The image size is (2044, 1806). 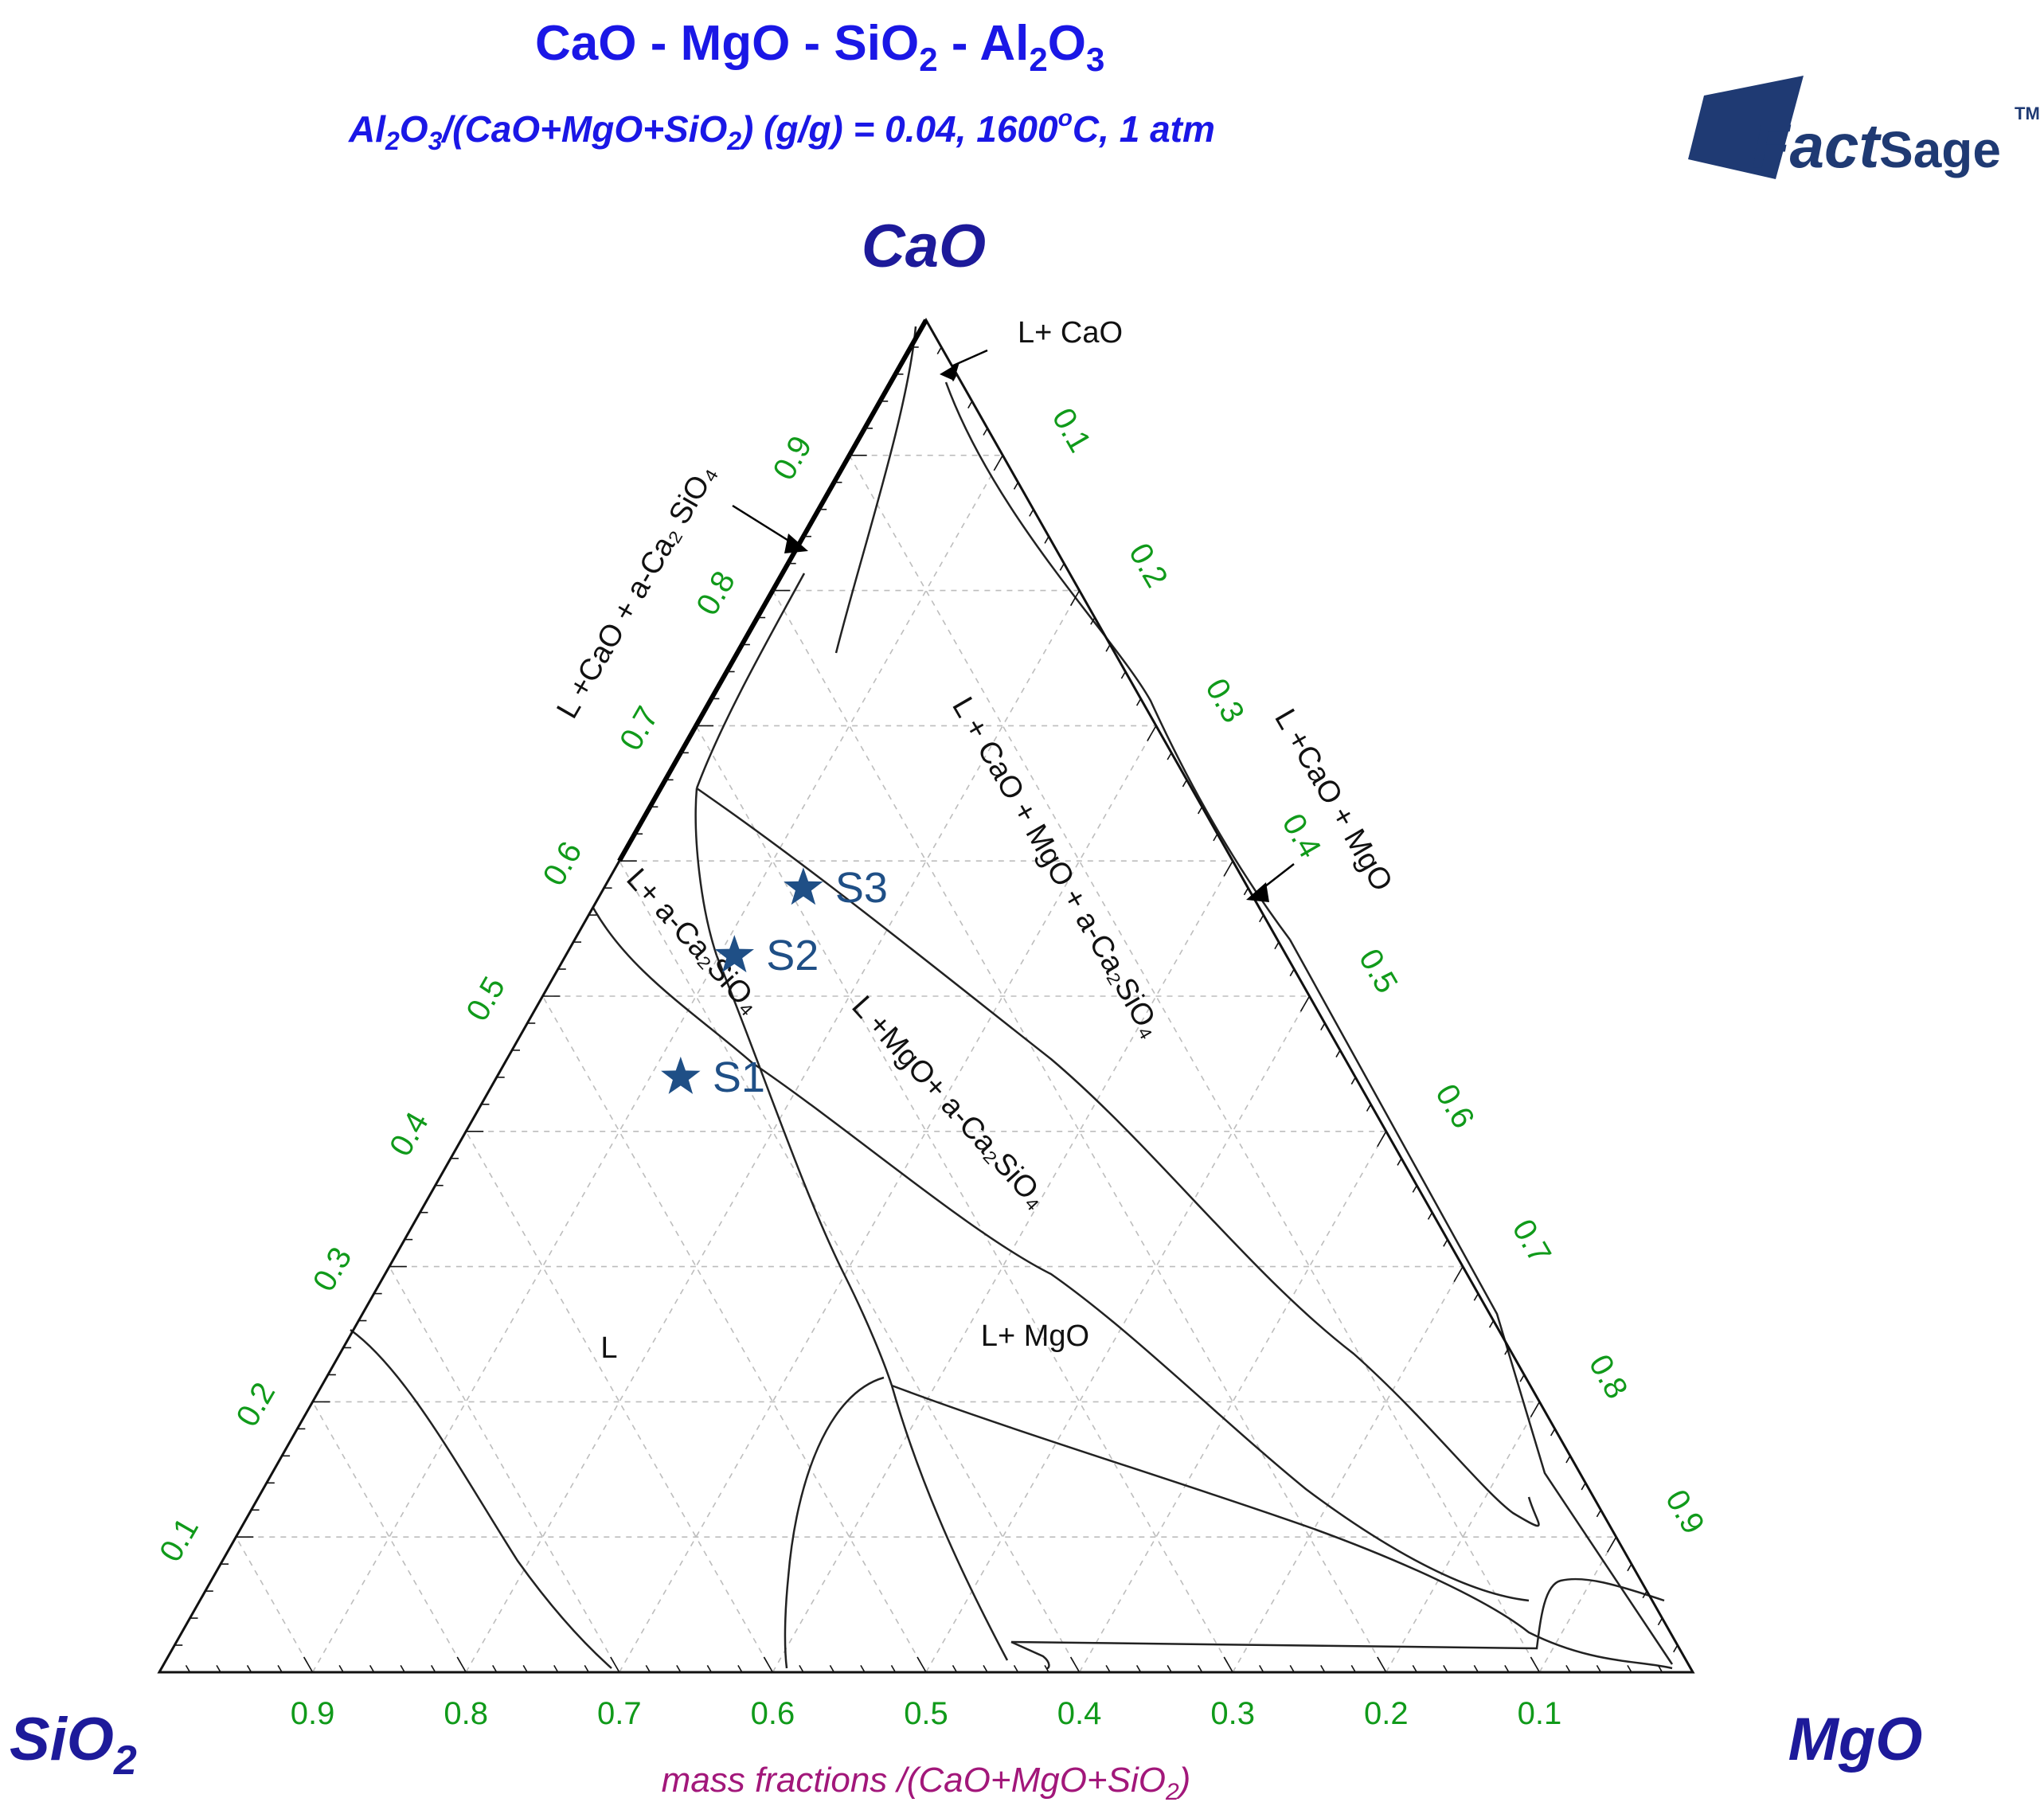 I want to click on tick-label-bottom: 0.1, so click(x=1540, y=1713).